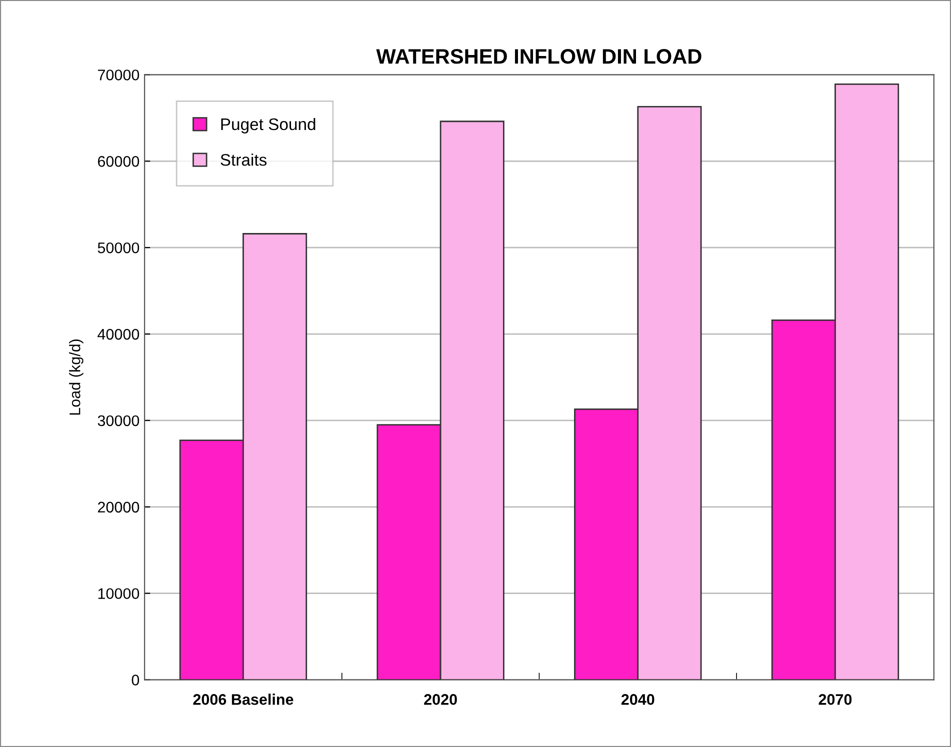  I want to click on y-tick-label: 30000, so click(119, 420).